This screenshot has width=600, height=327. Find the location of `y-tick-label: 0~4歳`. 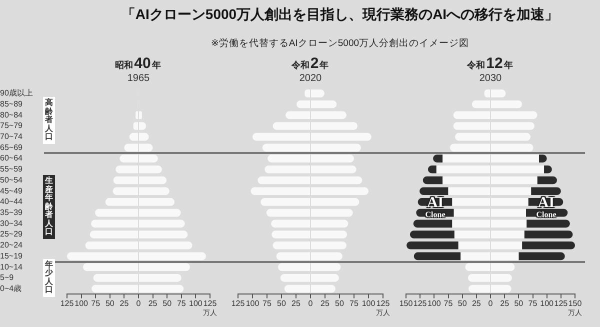

y-tick-label: 0~4歳 is located at coordinates (11, 288).